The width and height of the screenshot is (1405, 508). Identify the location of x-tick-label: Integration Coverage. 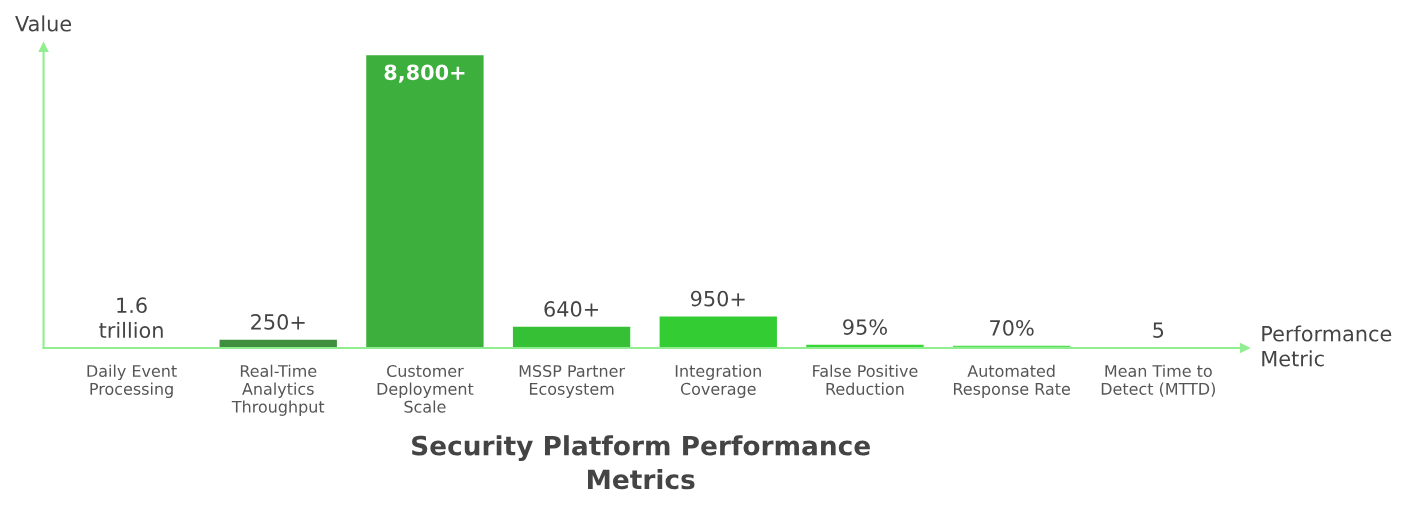
(718, 381).